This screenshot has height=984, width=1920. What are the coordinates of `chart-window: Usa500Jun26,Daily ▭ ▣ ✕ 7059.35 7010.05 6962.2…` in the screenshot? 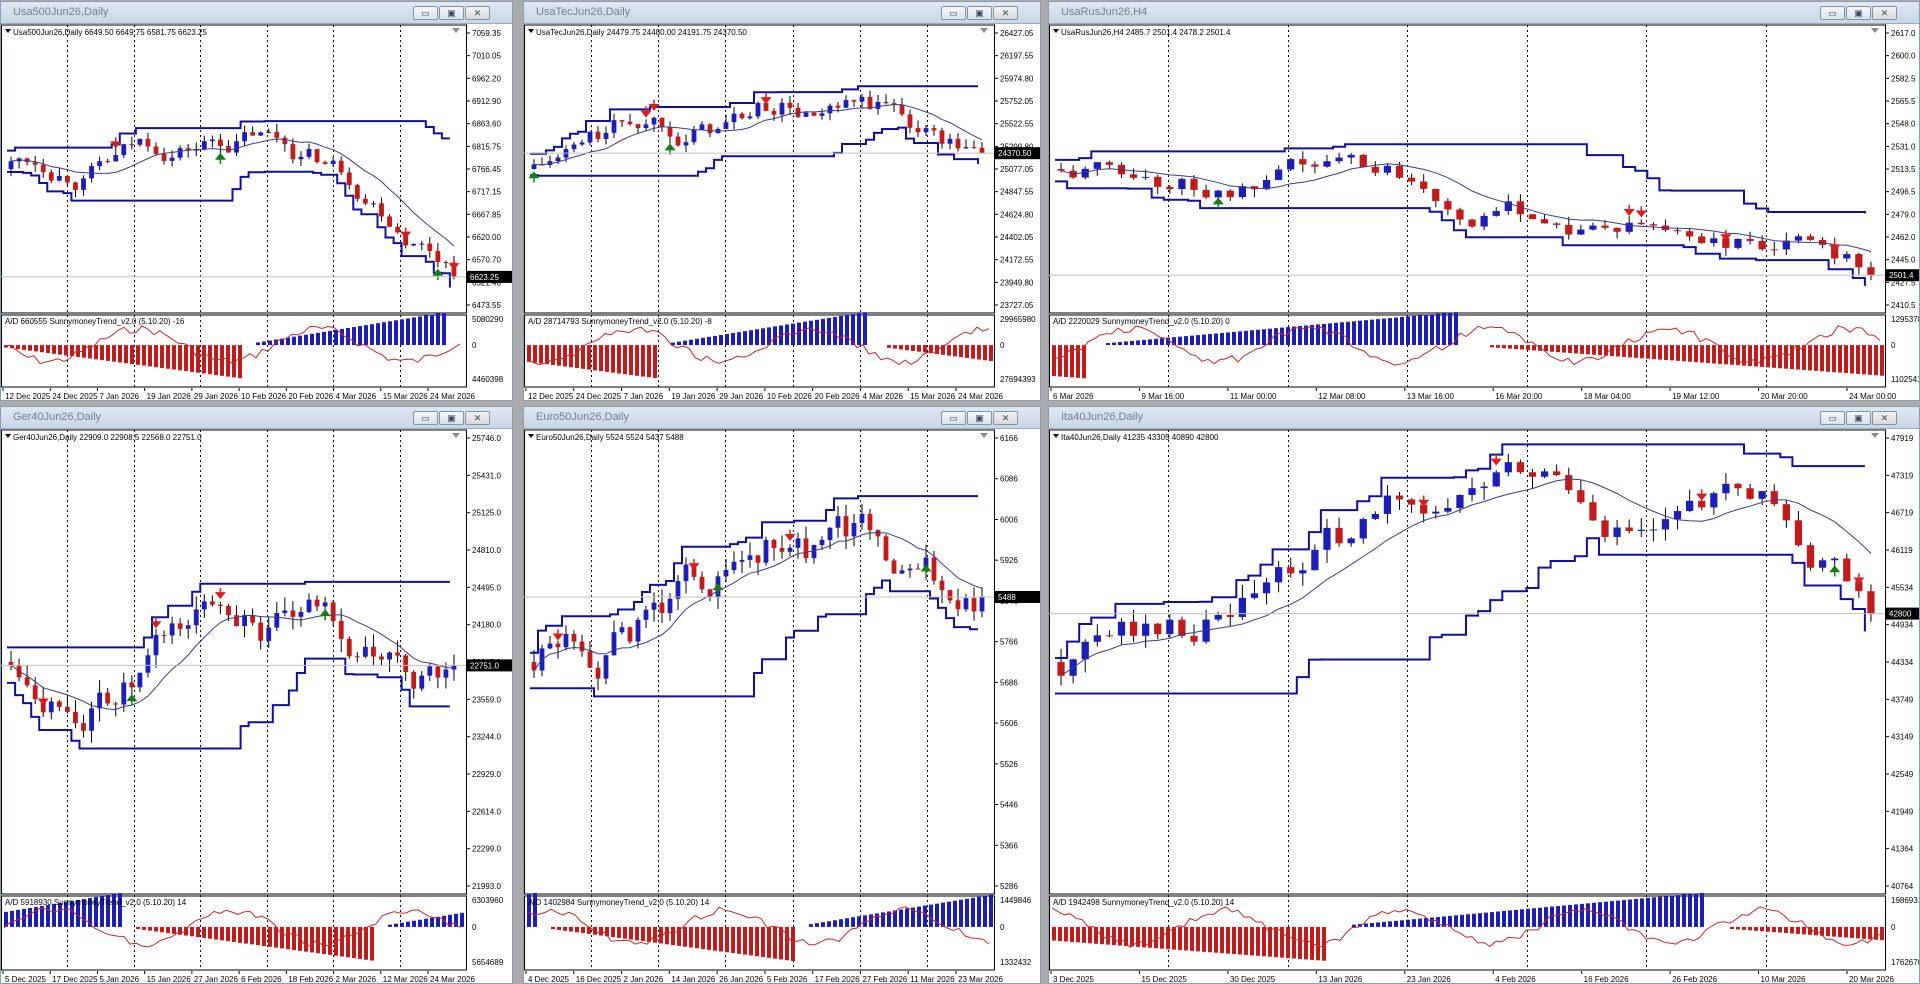 It's located at (256, 201).